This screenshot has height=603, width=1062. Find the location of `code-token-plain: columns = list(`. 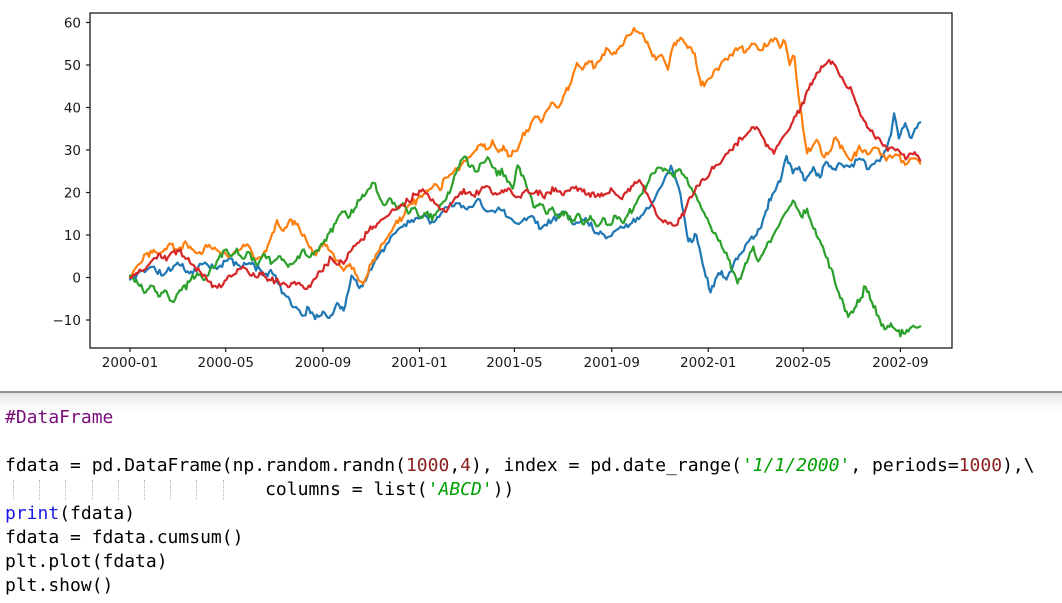

code-token-plain: columns = list( is located at coordinates (346, 489).